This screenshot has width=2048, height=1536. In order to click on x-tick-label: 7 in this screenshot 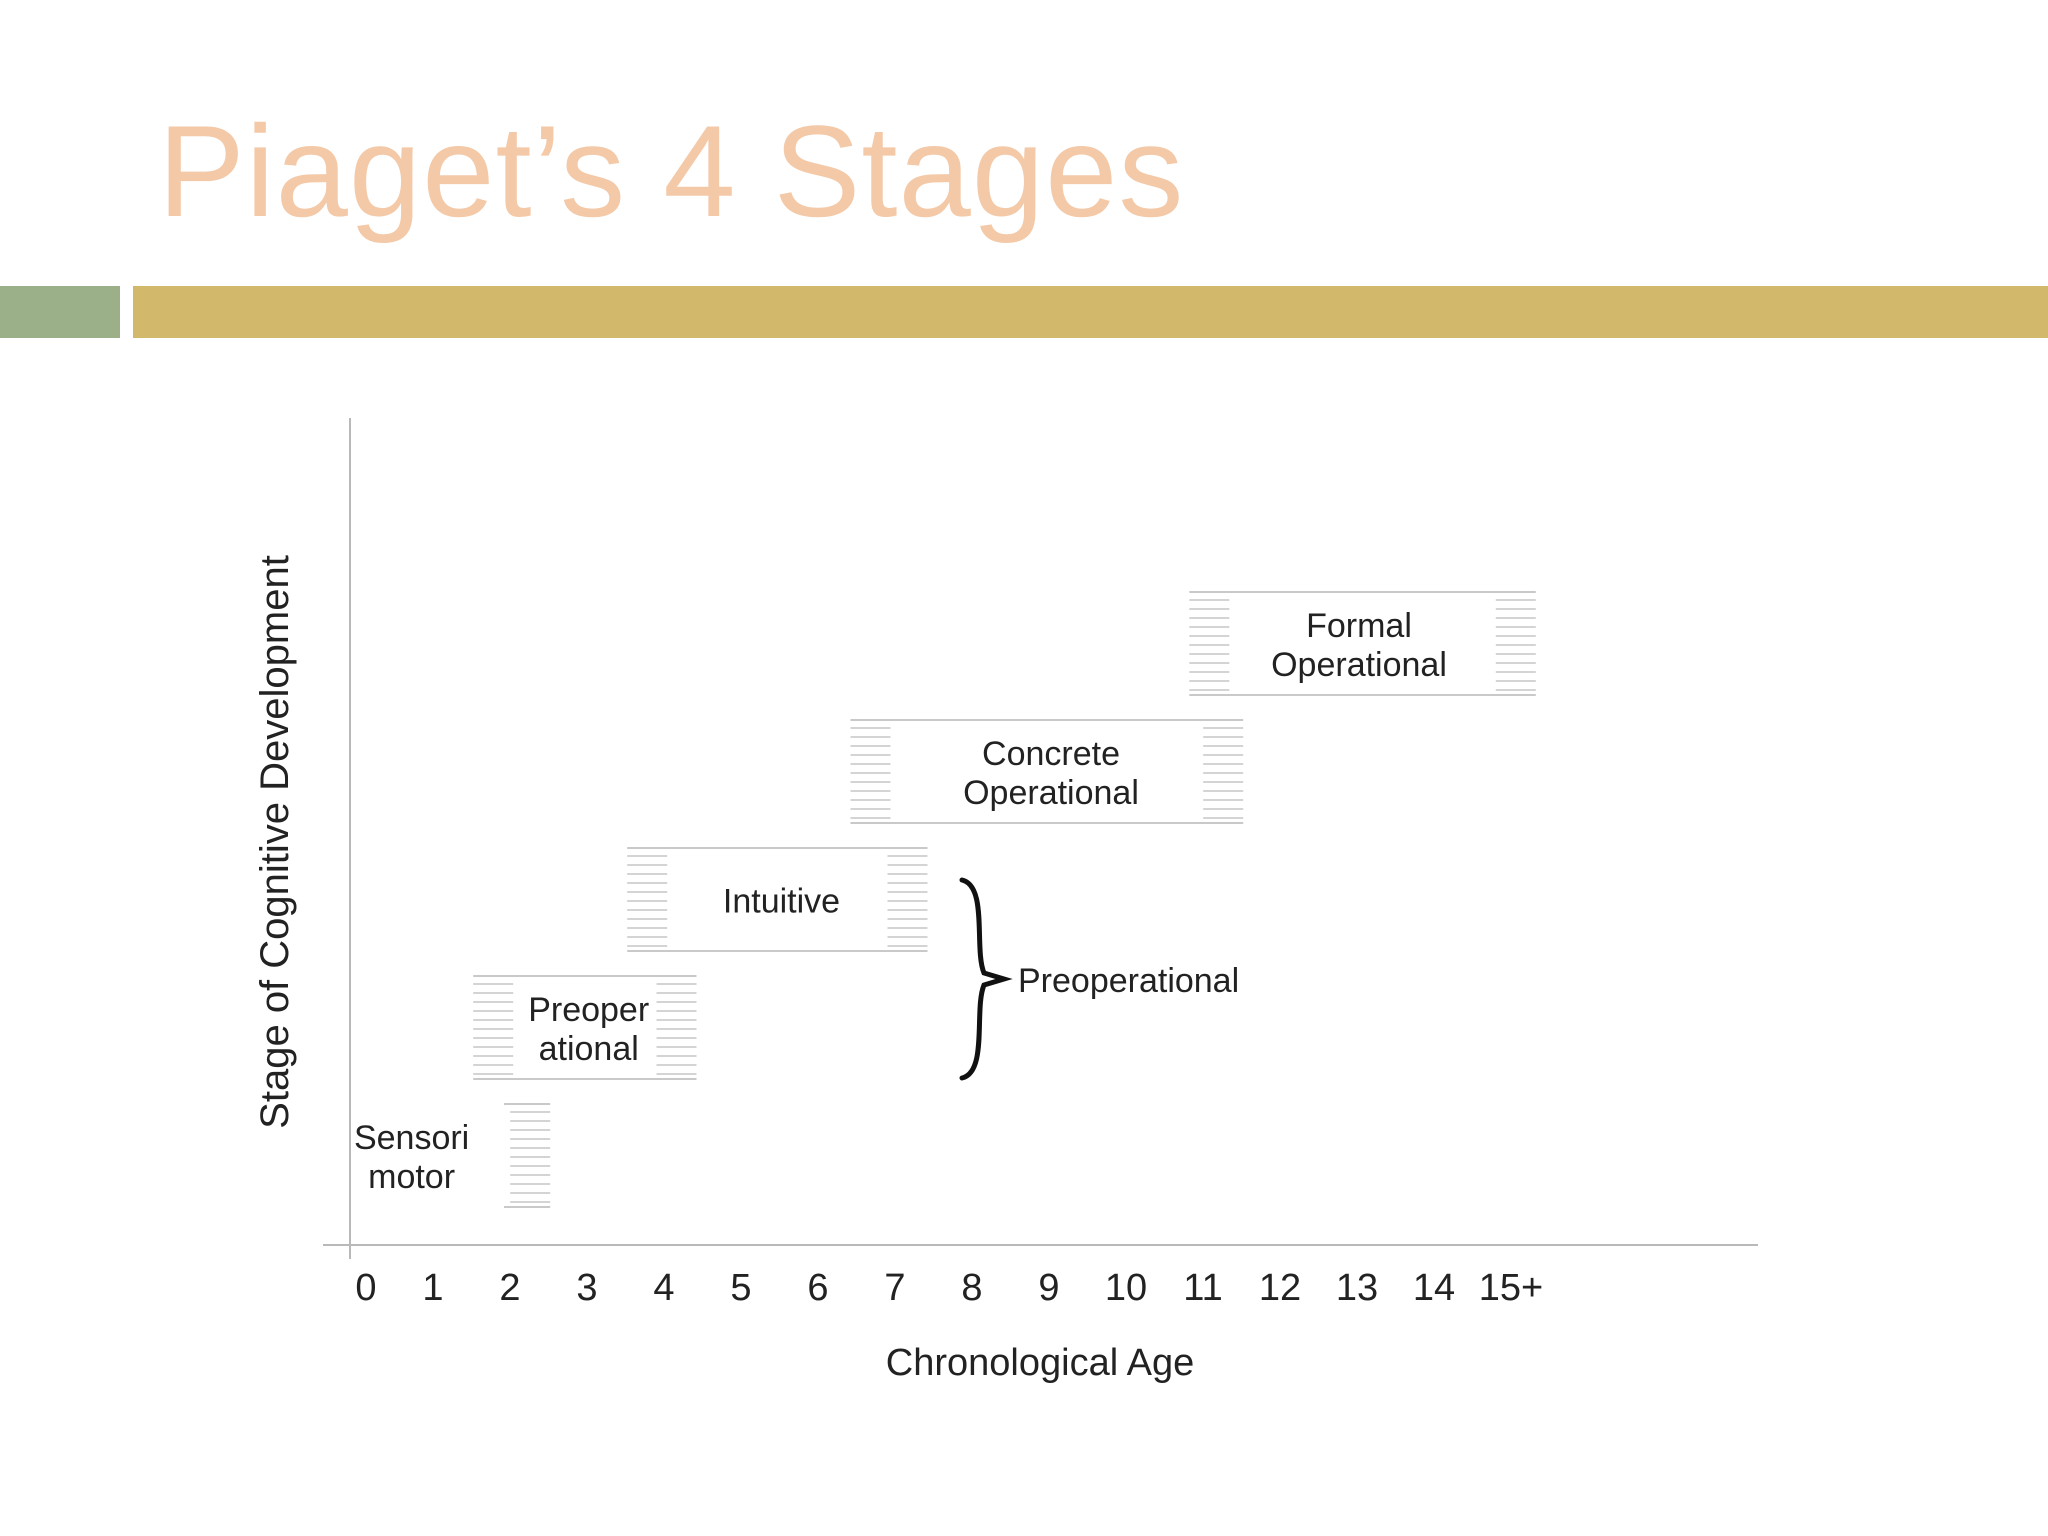, I will do `click(894, 1288)`.